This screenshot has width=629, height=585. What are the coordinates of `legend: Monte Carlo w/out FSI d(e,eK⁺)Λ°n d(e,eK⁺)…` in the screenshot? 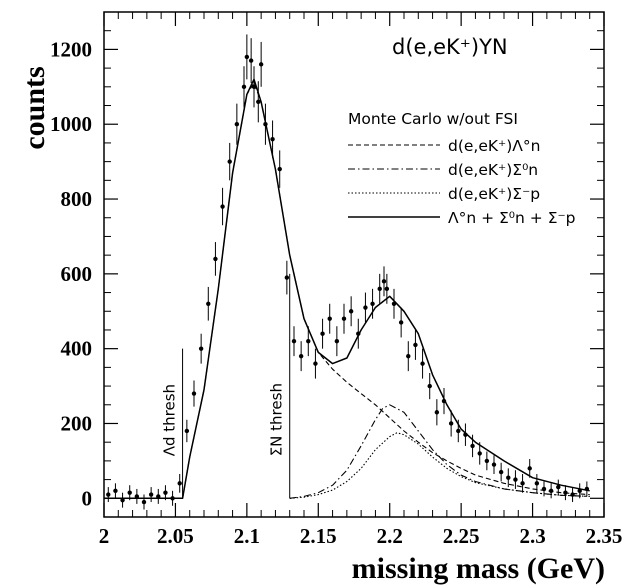 It's located at (462, 168).